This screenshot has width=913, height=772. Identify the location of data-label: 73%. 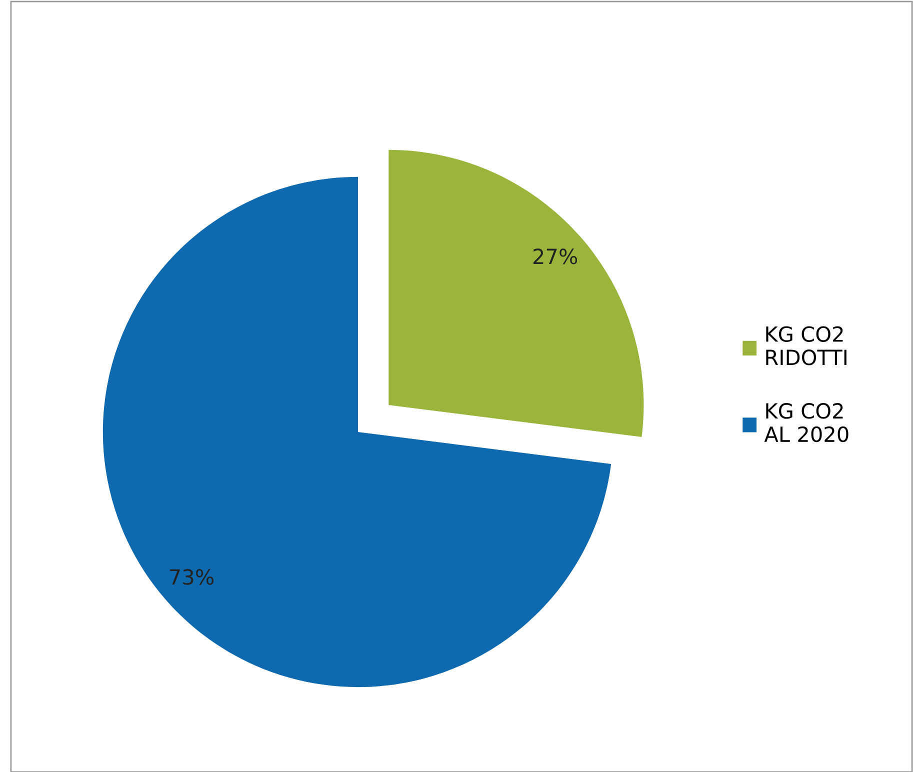
(192, 577).